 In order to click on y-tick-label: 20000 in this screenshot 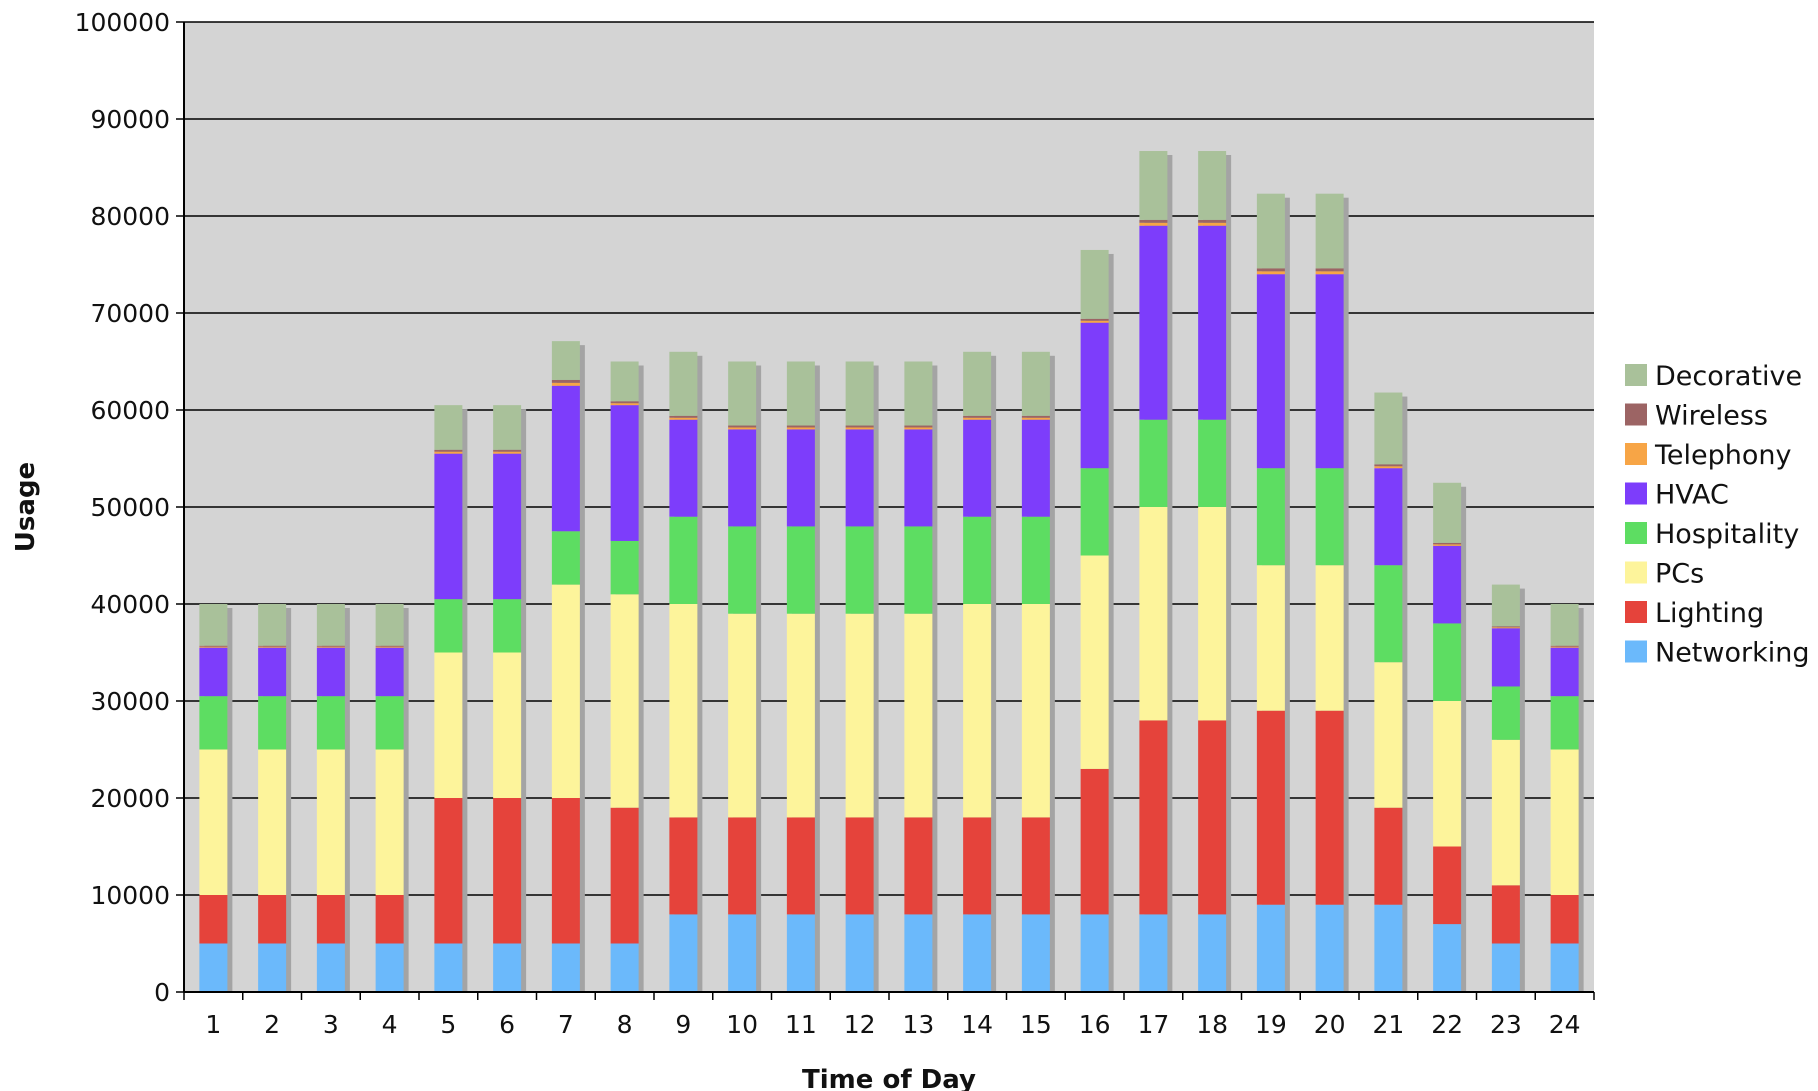, I will do `click(130, 798)`.